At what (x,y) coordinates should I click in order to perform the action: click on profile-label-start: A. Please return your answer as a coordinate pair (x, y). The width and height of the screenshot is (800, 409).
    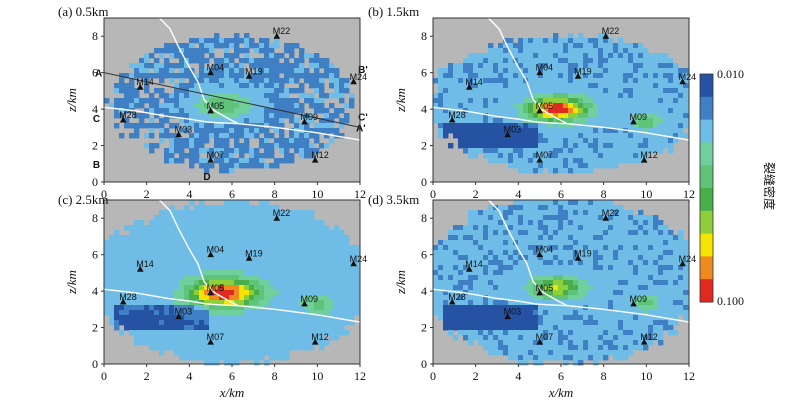
    Looking at the image, I should click on (98, 74).